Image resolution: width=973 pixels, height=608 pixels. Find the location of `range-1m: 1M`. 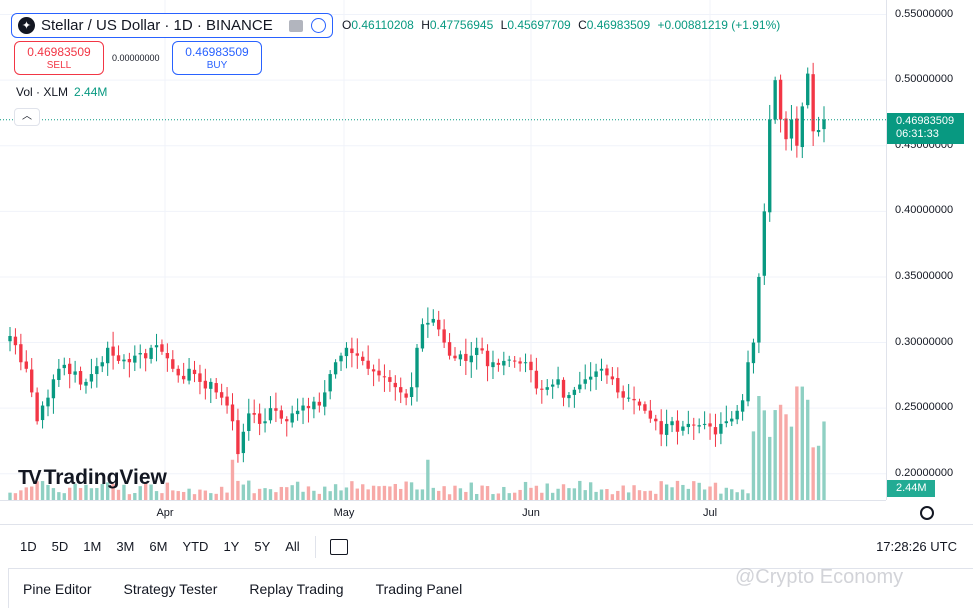

range-1m: 1M is located at coordinates (92, 546).